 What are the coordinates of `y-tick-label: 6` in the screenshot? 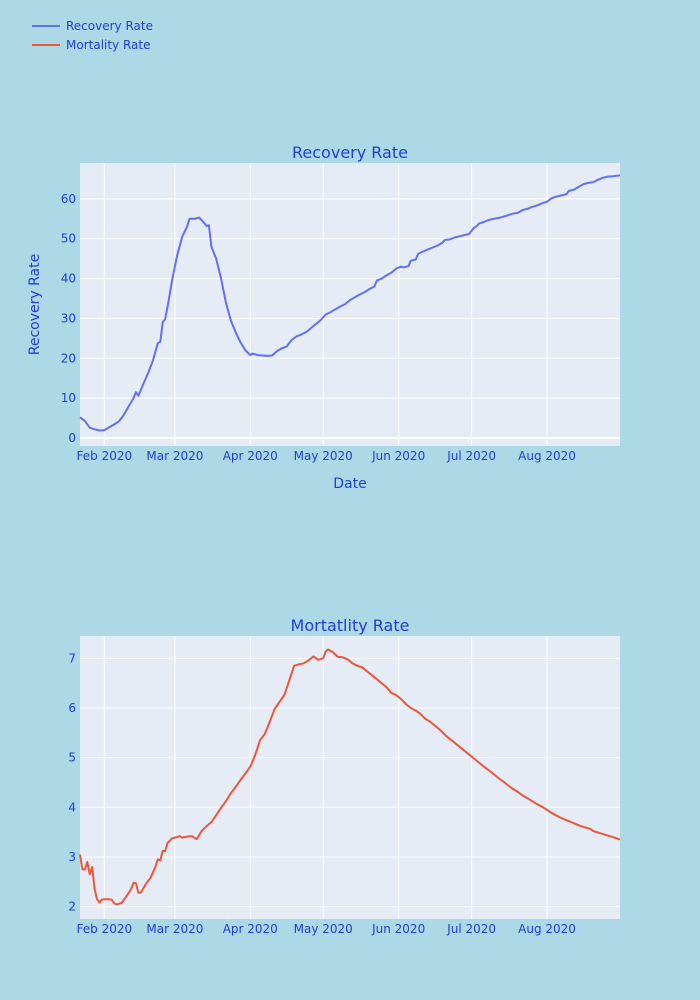 It's located at (72, 708).